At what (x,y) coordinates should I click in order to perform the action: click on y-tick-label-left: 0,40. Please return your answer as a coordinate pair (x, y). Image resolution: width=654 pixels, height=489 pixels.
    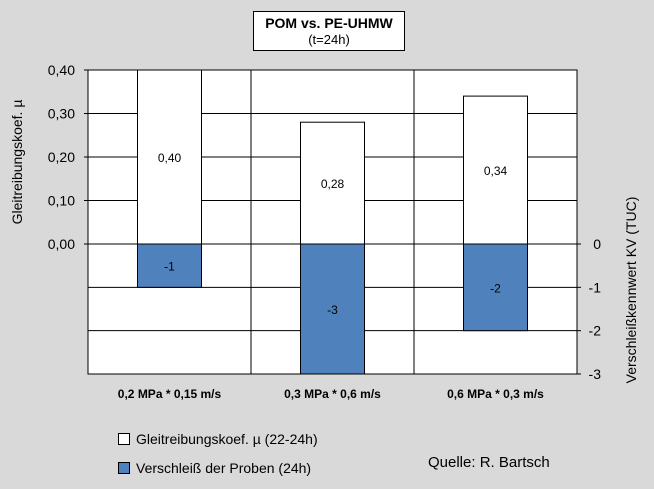
    Looking at the image, I should click on (61, 70).